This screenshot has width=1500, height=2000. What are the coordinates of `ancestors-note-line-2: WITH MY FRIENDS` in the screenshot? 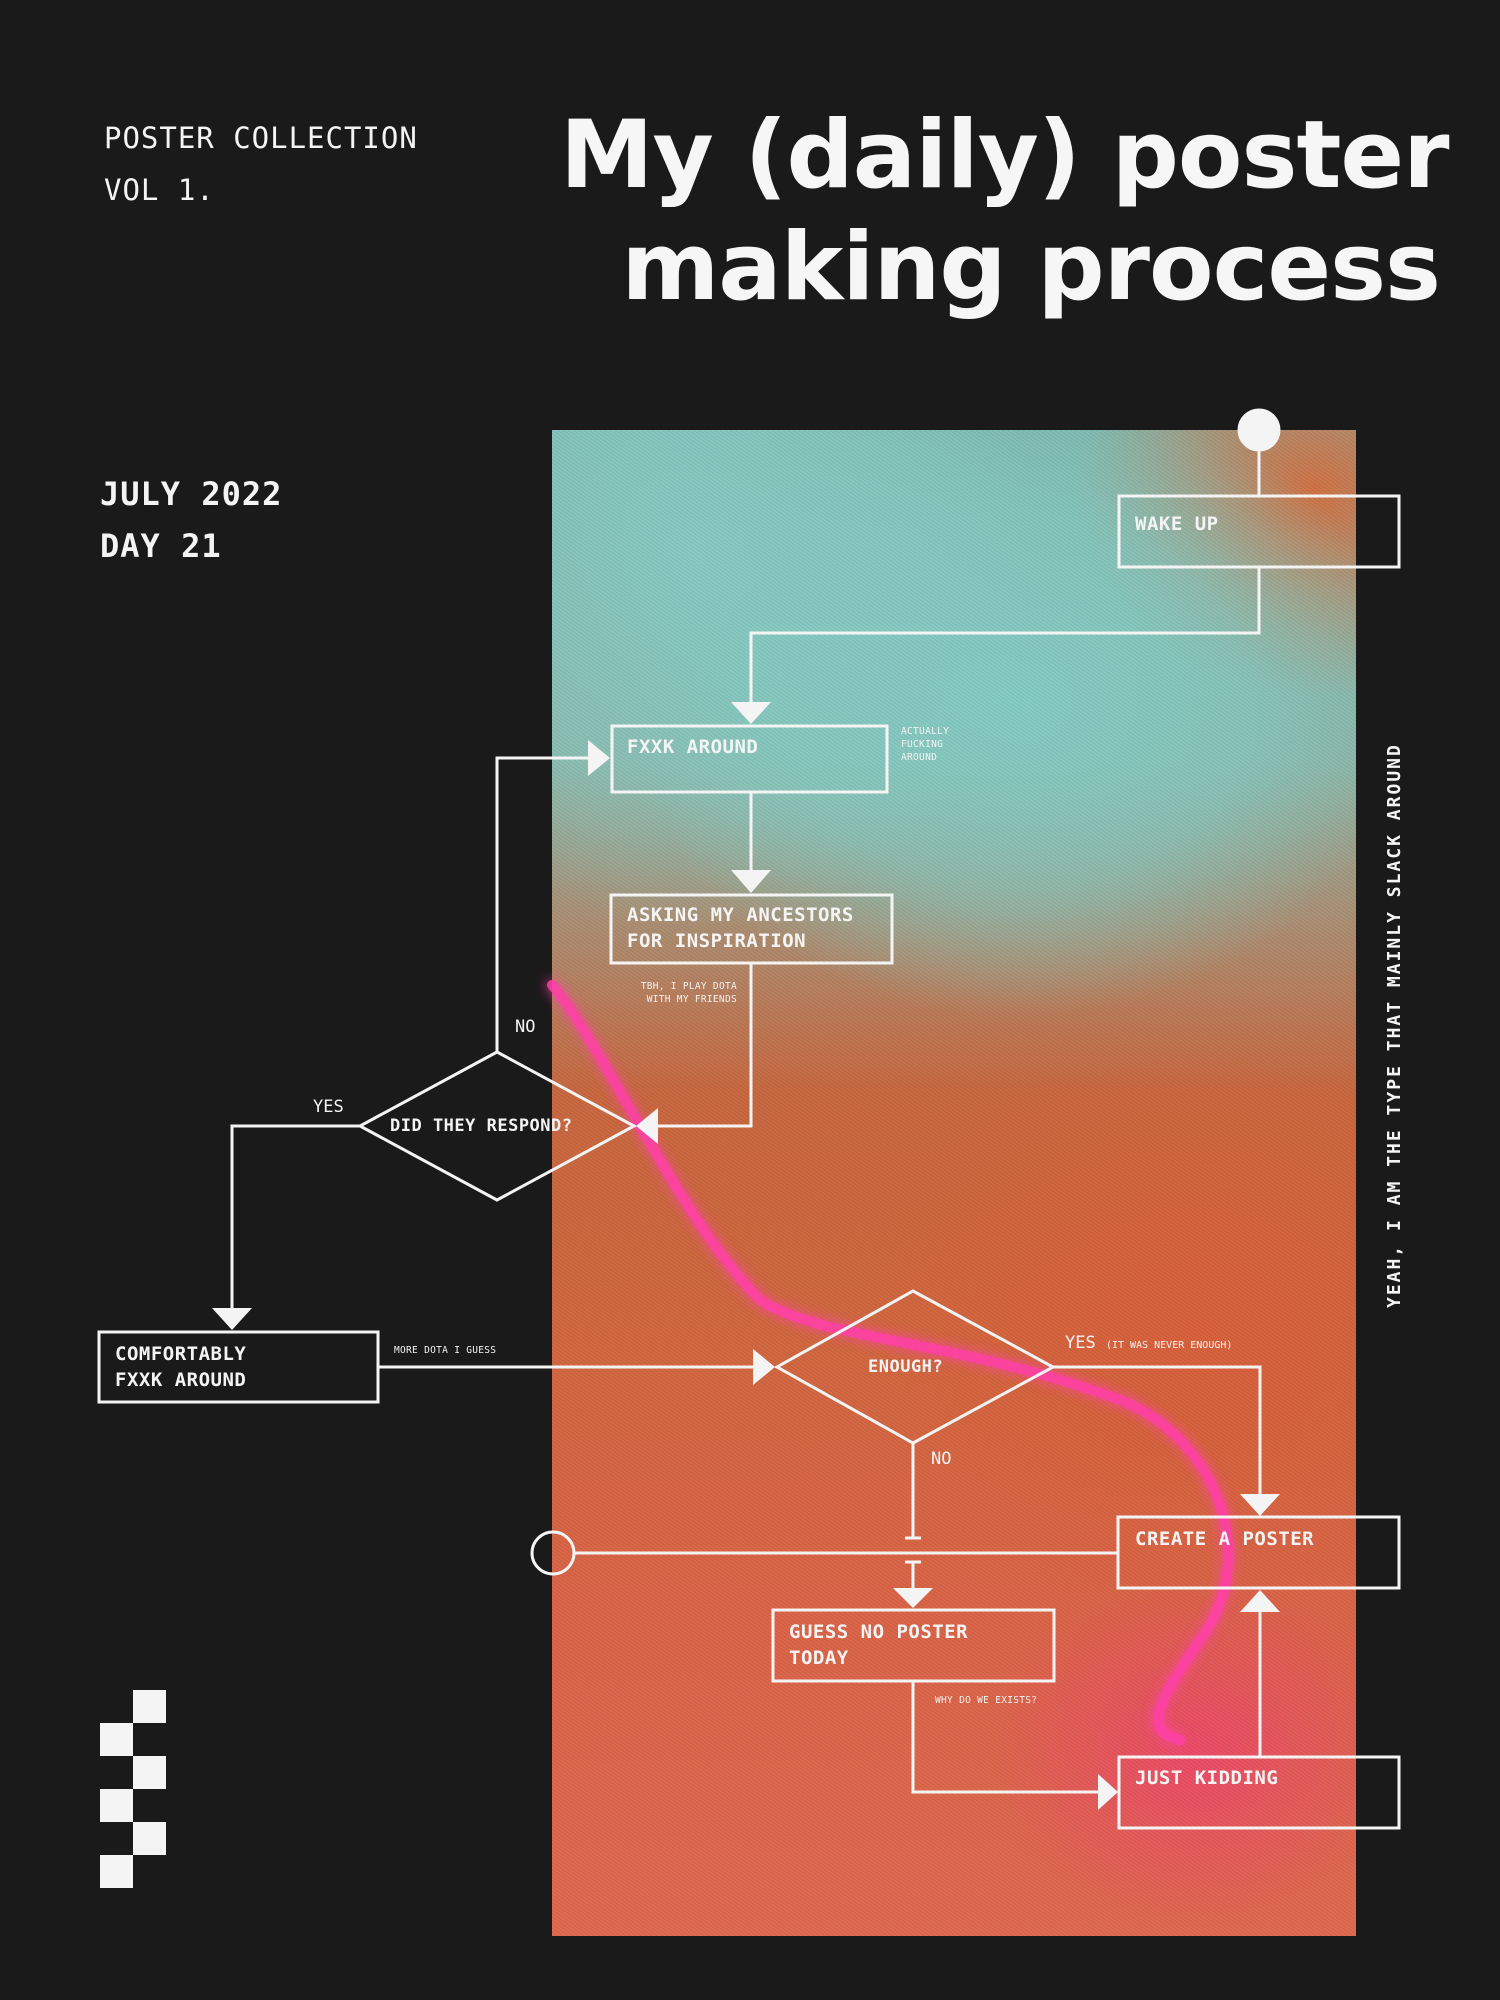 It's located at (691, 999).